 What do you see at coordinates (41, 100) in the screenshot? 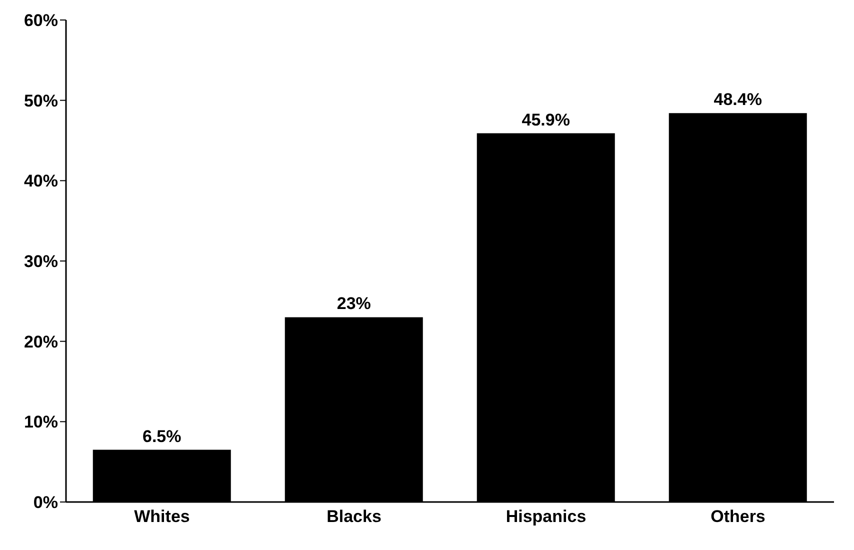
I see `y-tick-label: 50%` at bounding box center [41, 100].